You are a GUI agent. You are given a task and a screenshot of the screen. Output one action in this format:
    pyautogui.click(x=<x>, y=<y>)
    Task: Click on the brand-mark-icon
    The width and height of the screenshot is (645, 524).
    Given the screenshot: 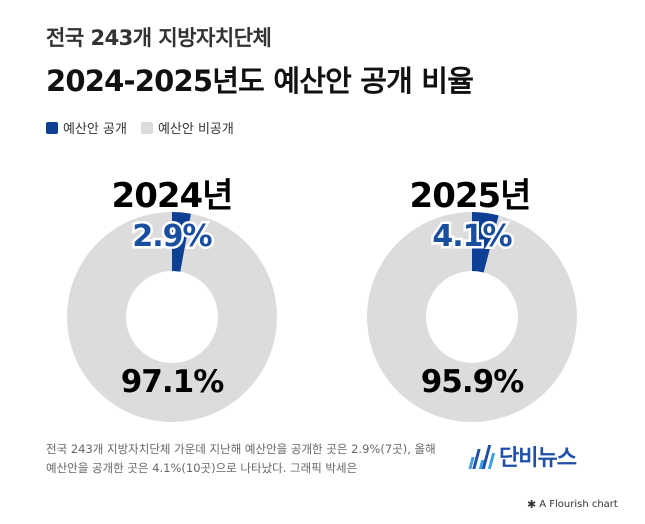 What is the action you would take?
    pyautogui.click(x=482, y=456)
    